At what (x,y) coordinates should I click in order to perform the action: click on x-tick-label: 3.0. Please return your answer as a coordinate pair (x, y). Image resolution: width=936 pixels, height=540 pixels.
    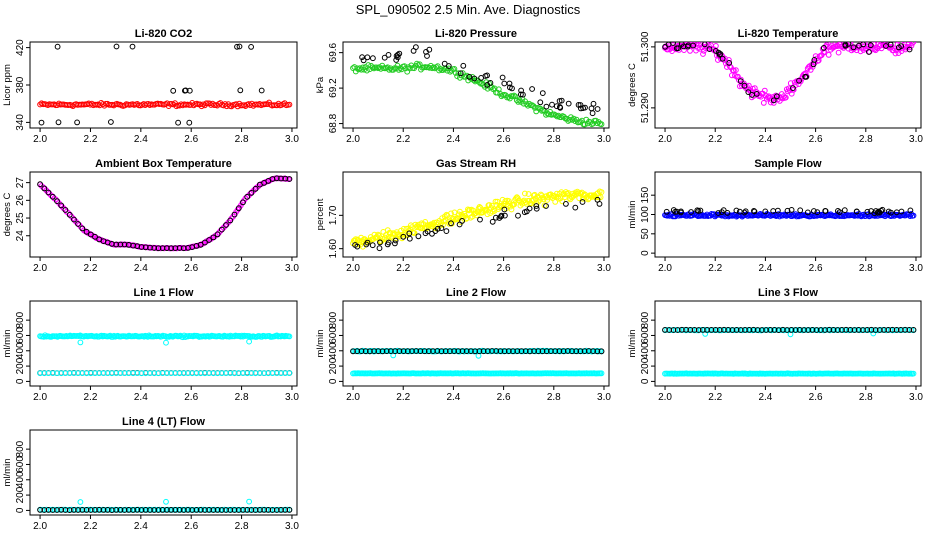
    Looking at the image, I should click on (916, 268).